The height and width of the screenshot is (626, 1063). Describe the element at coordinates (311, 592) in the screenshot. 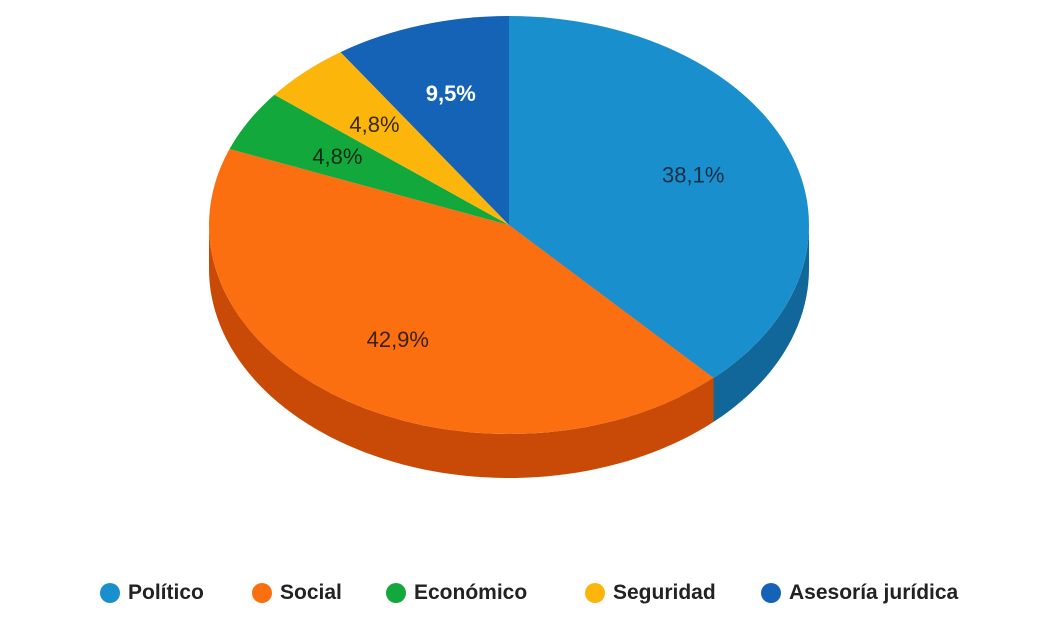

I see `legend-label: Social` at that location.